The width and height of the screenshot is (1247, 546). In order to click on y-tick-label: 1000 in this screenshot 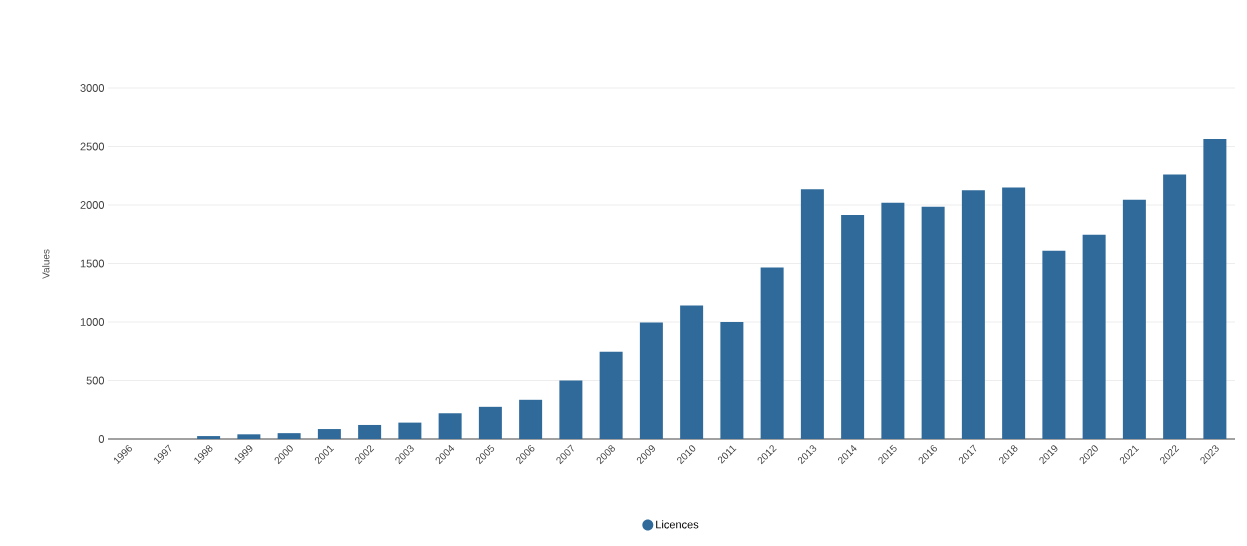, I will do `click(92, 322)`.